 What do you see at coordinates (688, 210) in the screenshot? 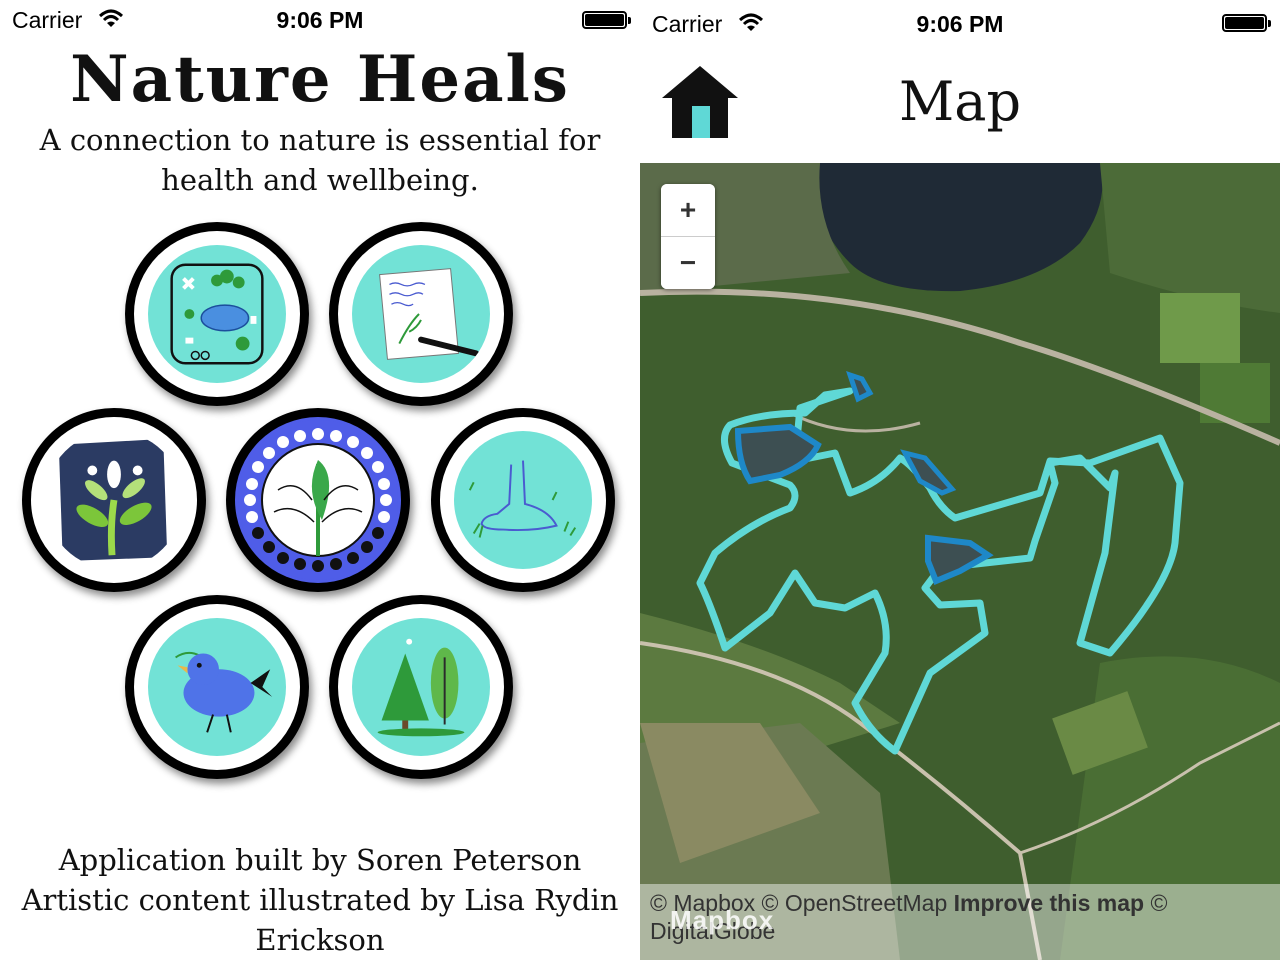
I see `zoom-in-button: +` at bounding box center [688, 210].